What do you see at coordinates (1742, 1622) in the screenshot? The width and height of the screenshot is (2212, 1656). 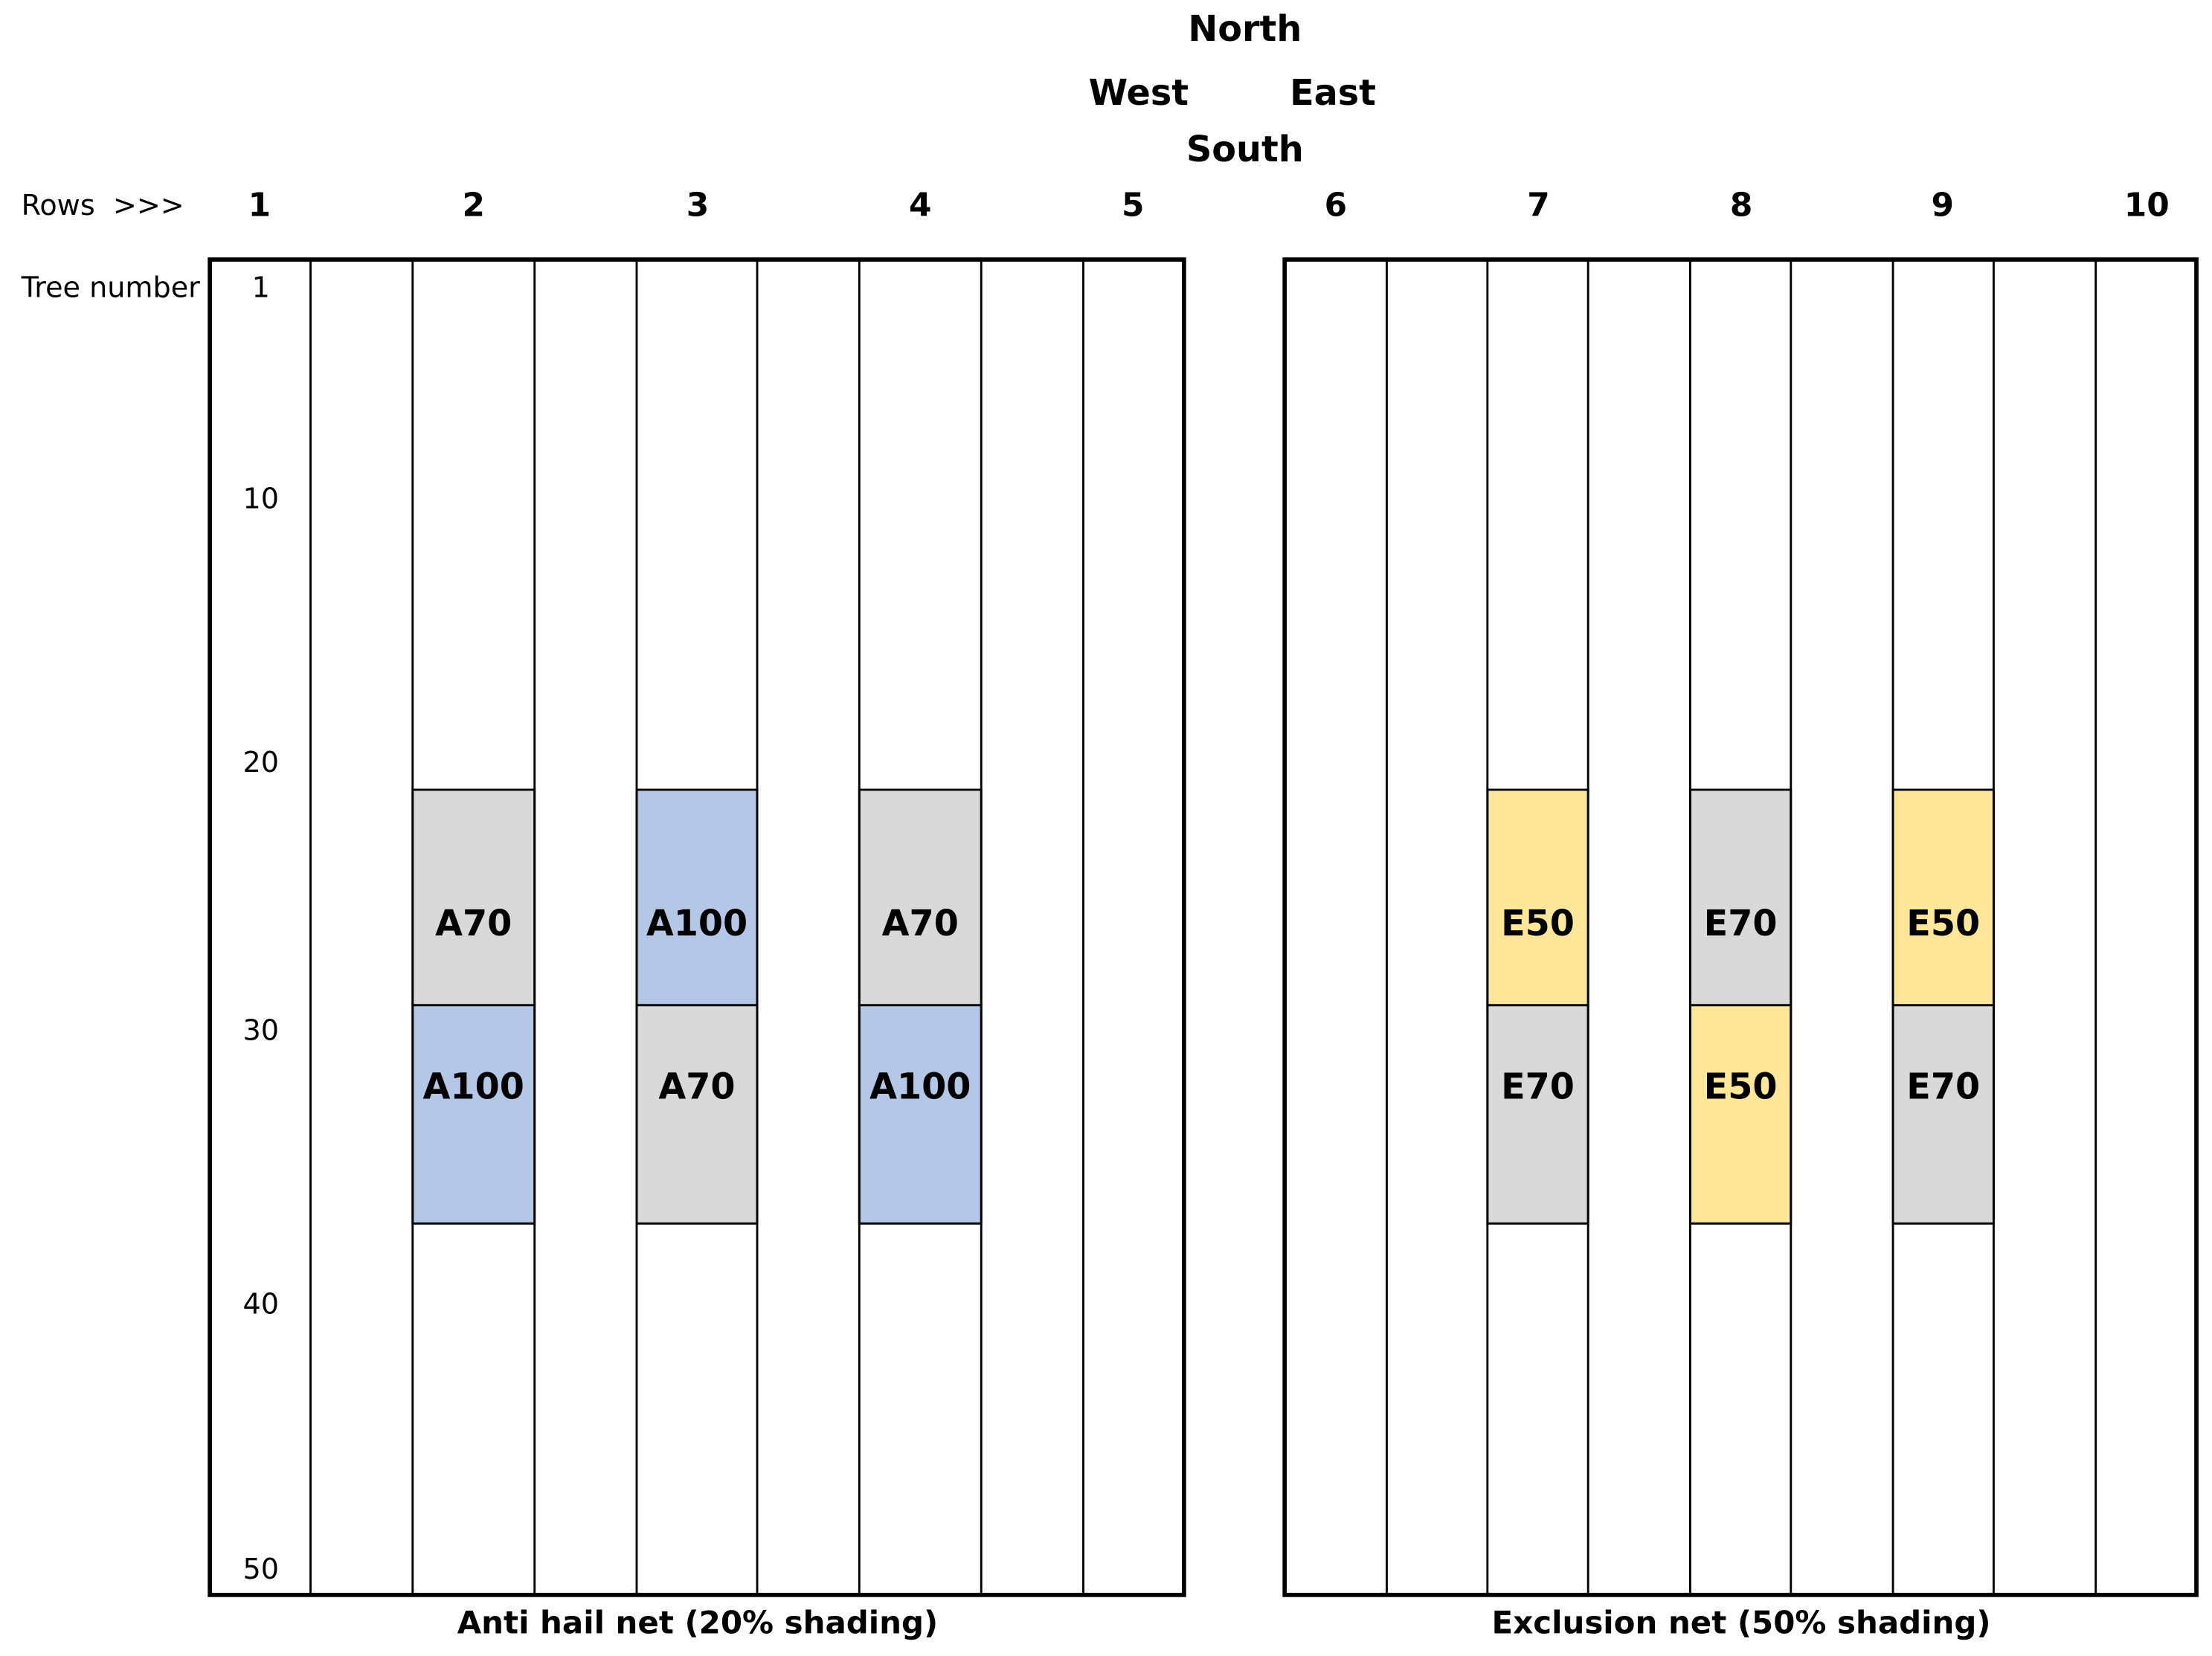 I see `net-caption: Exclusion net (50% shading)` at bounding box center [1742, 1622].